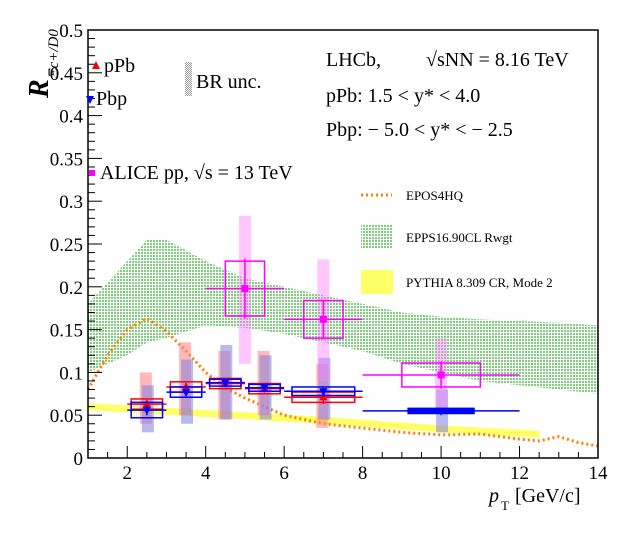 Image resolution: width=630 pixels, height=544 pixels. What do you see at coordinates (39, 89) in the screenshot?
I see `y-axis-label-main: R` at bounding box center [39, 89].